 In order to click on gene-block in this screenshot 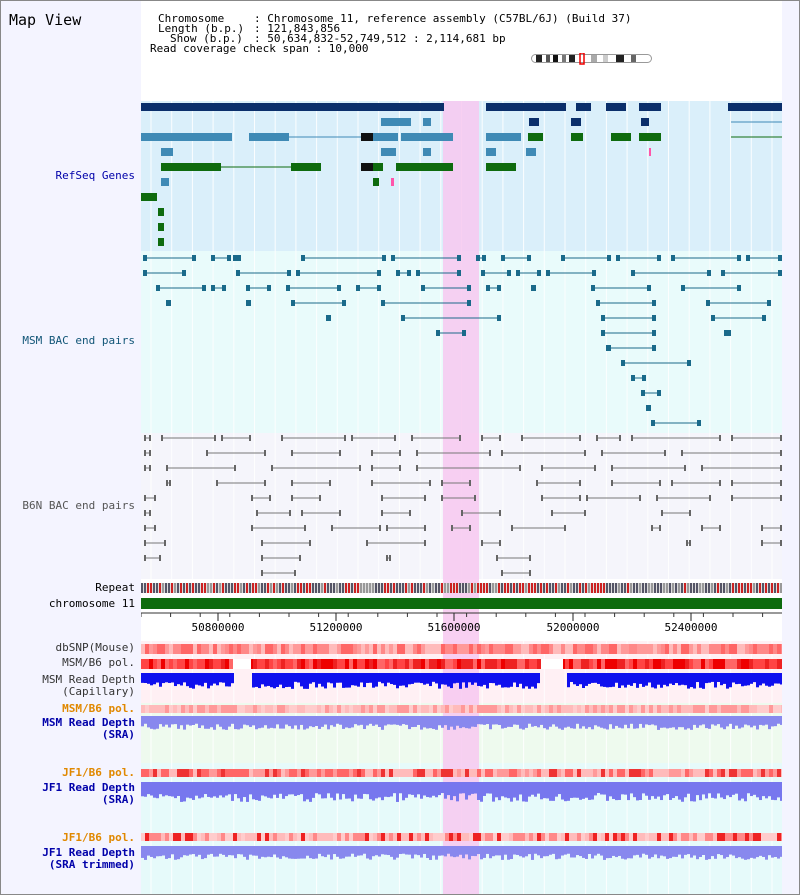, I will do `click(755, 107)`.